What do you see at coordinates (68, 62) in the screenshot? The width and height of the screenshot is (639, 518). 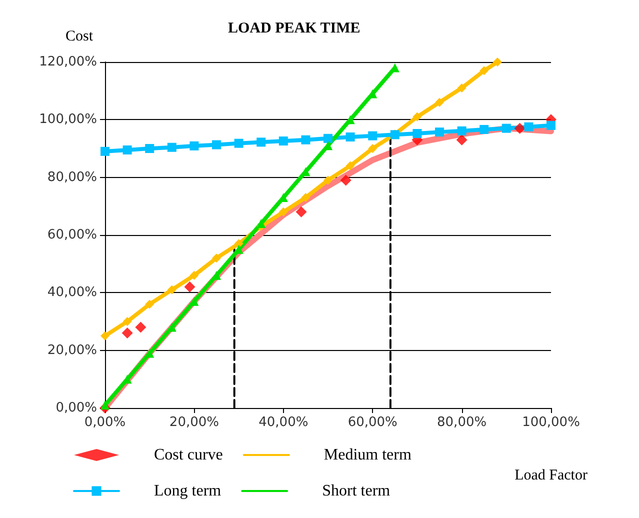 I see `y-tick-label: 120,00%` at bounding box center [68, 62].